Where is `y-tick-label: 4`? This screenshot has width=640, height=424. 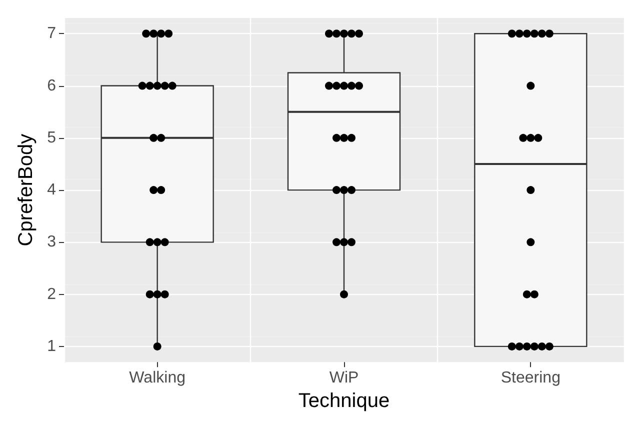 y-tick-label: 4 is located at coordinates (51, 190).